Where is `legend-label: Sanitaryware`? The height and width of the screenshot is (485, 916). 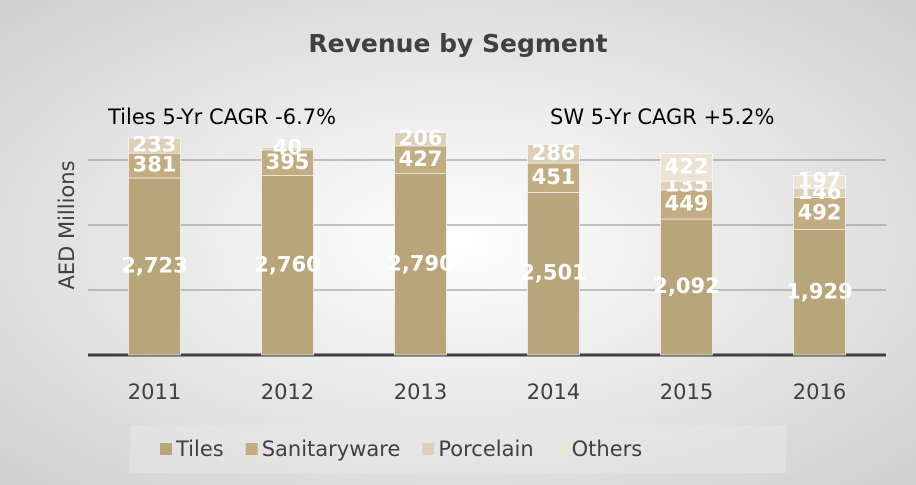
legend-label: Sanitaryware is located at coordinates (331, 449).